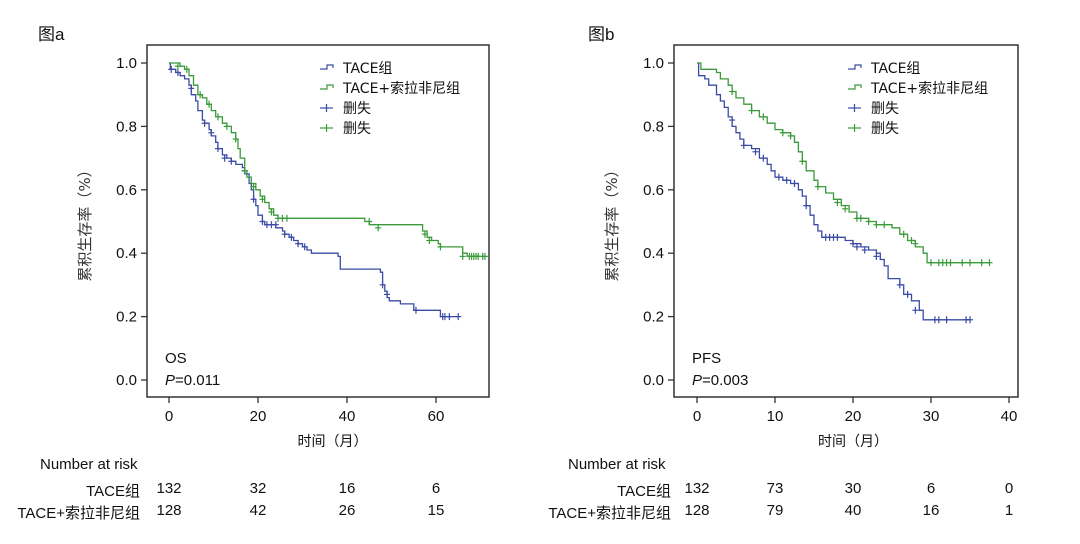 The height and width of the screenshot is (544, 1080). What do you see at coordinates (436, 488) in the screenshot?
I see `risk-value: 6` at bounding box center [436, 488].